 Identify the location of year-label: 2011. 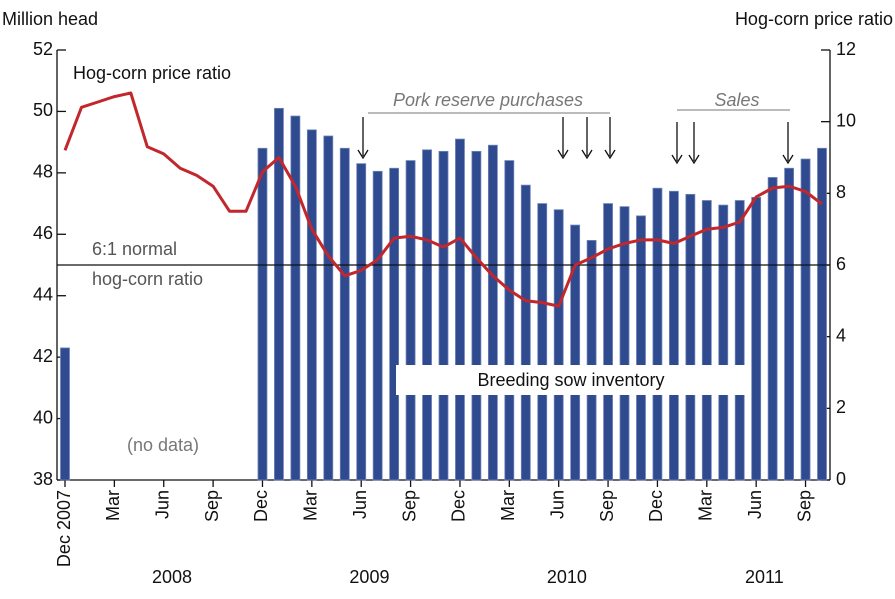
(764, 577).